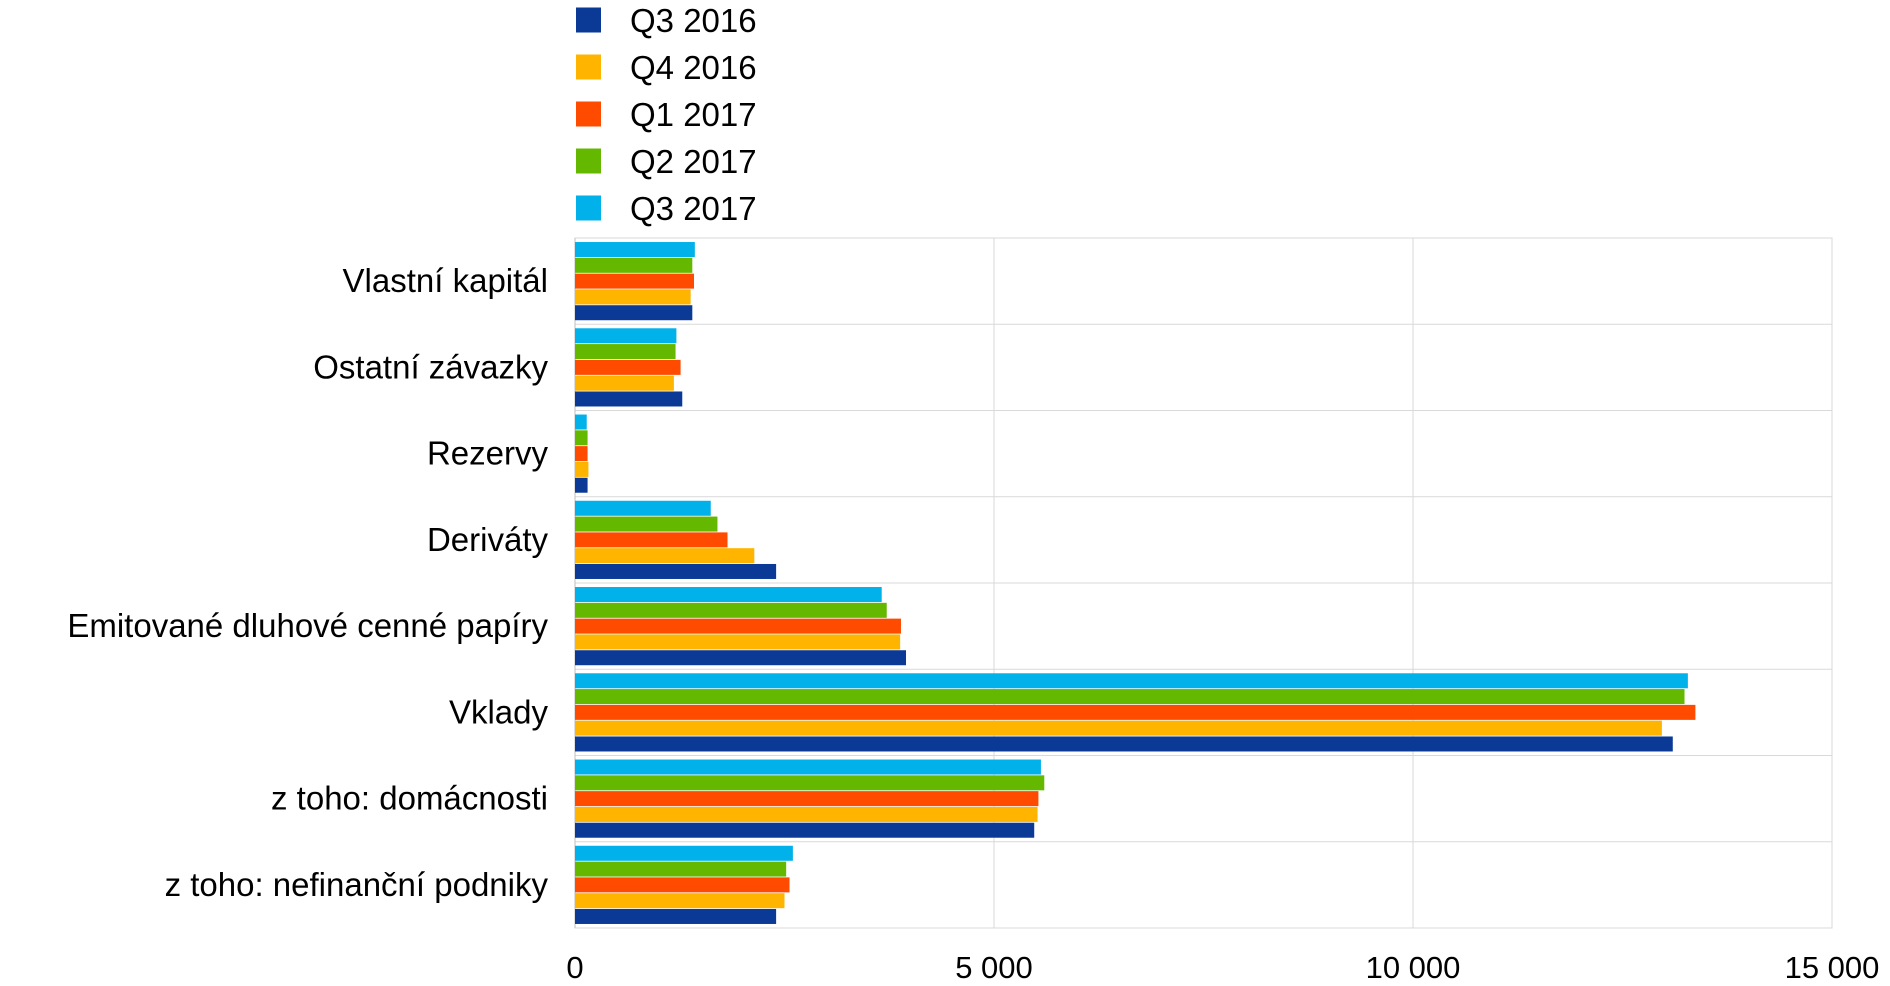 The height and width of the screenshot is (986, 1890). I want to click on category-label: Emitované dluhové cenné papíry, so click(307, 625).